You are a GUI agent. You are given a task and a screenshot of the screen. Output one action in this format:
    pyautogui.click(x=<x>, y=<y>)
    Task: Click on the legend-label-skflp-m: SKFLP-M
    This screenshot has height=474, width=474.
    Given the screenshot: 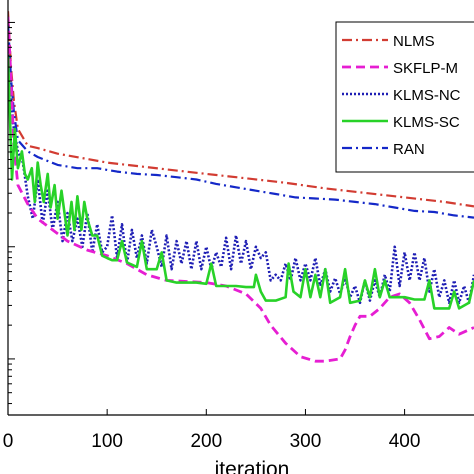 What is the action you would take?
    pyautogui.click(x=425, y=68)
    